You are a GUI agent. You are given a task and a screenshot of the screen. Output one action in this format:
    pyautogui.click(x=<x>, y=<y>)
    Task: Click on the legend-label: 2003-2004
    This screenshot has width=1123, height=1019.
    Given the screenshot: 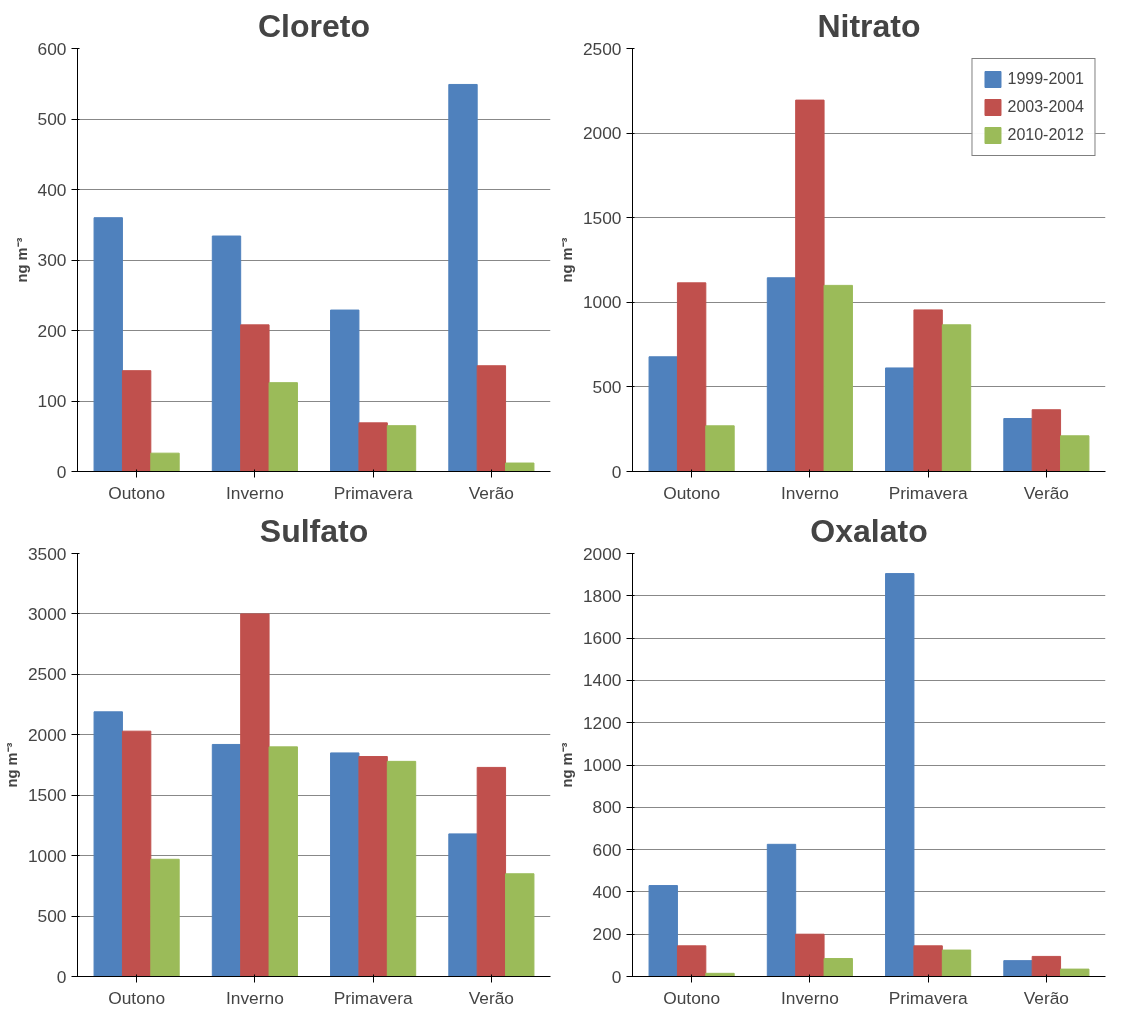 What is the action you would take?
    pyautogui.click(x=1045, y=107)
    